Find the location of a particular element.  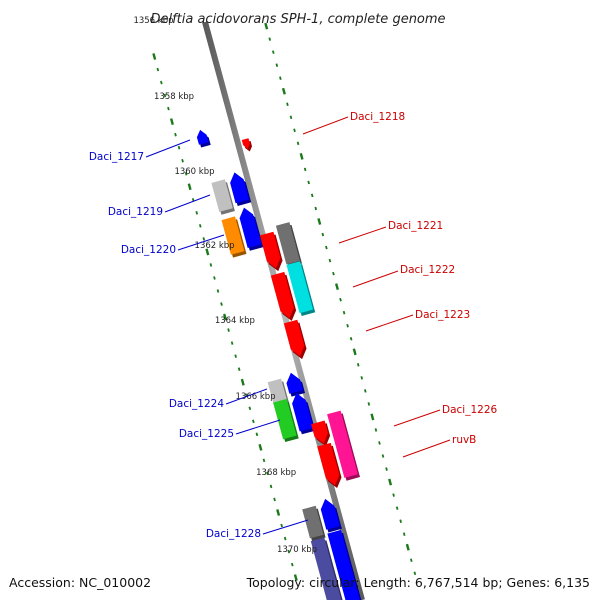

gene-label: ruvB is located at coordinates (464, 440).